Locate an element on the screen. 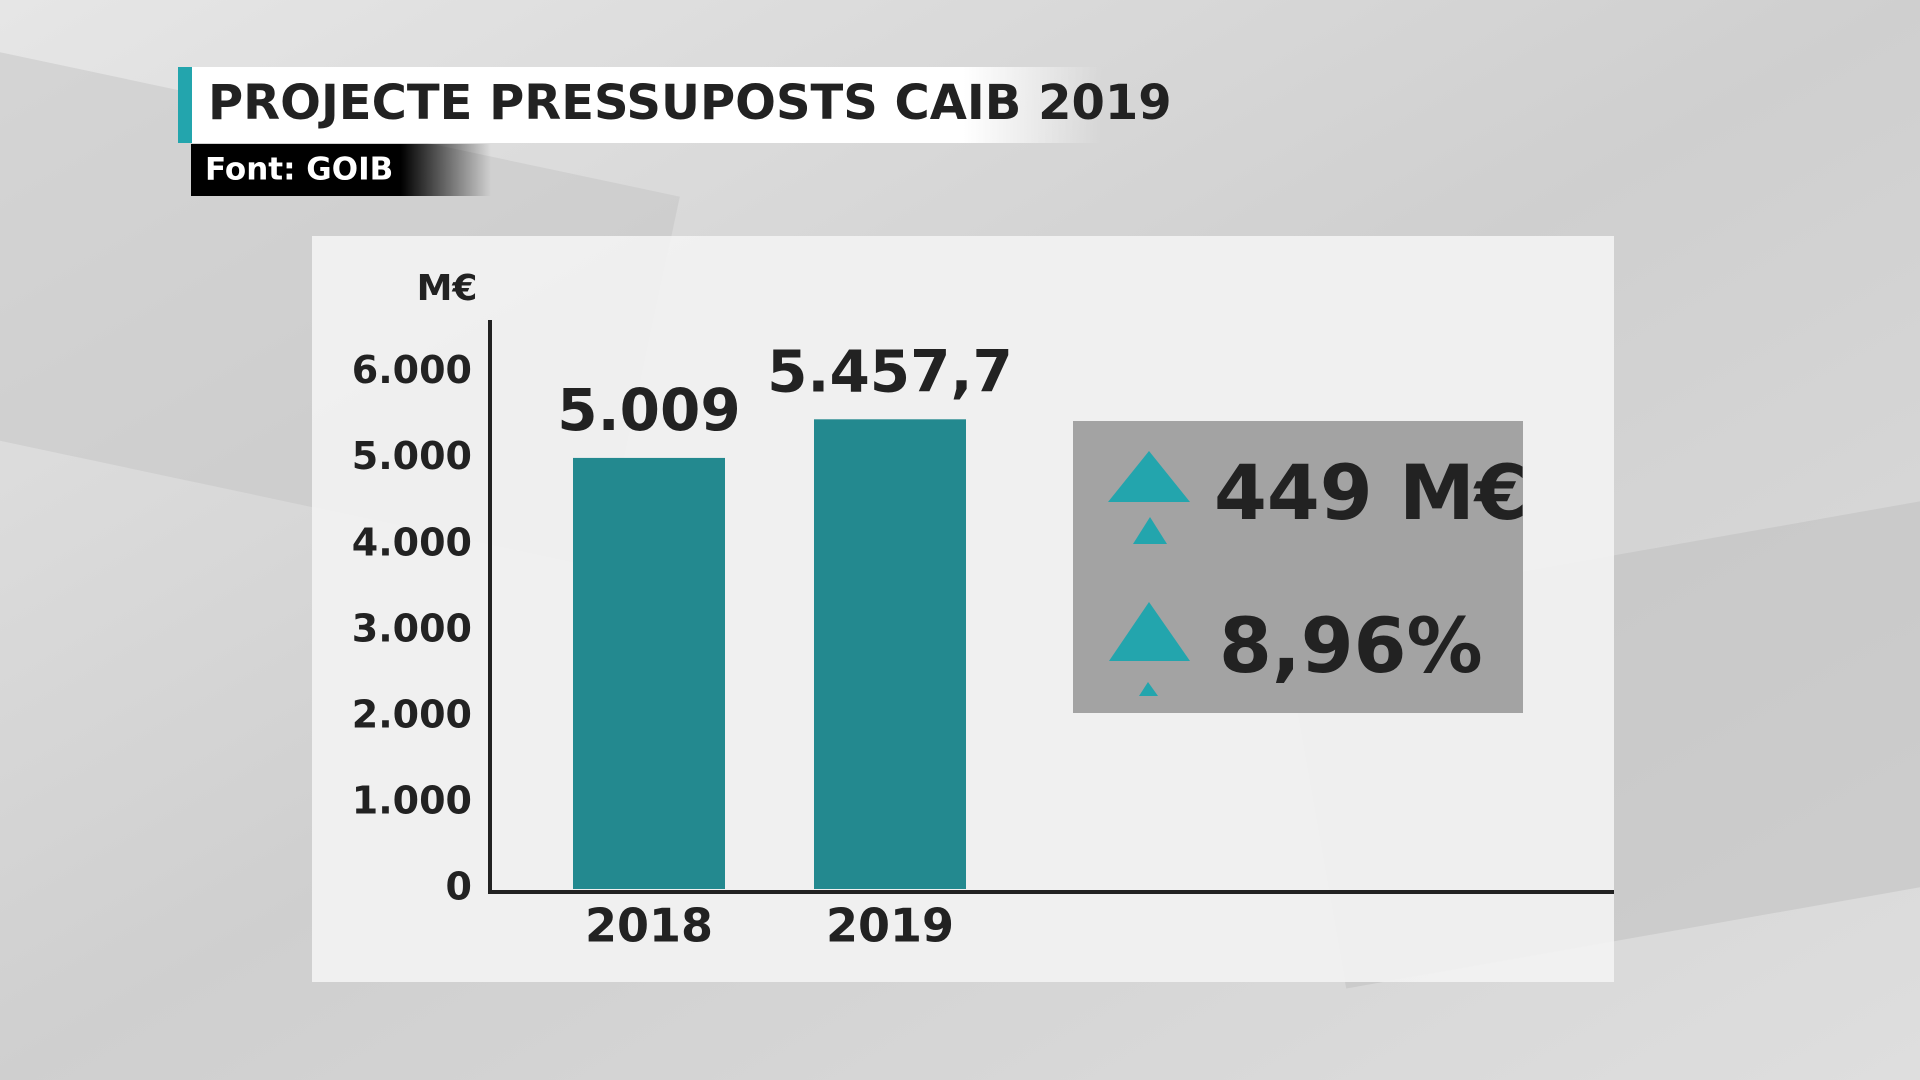  subtitle-bar is located at coordinates (341, 170).